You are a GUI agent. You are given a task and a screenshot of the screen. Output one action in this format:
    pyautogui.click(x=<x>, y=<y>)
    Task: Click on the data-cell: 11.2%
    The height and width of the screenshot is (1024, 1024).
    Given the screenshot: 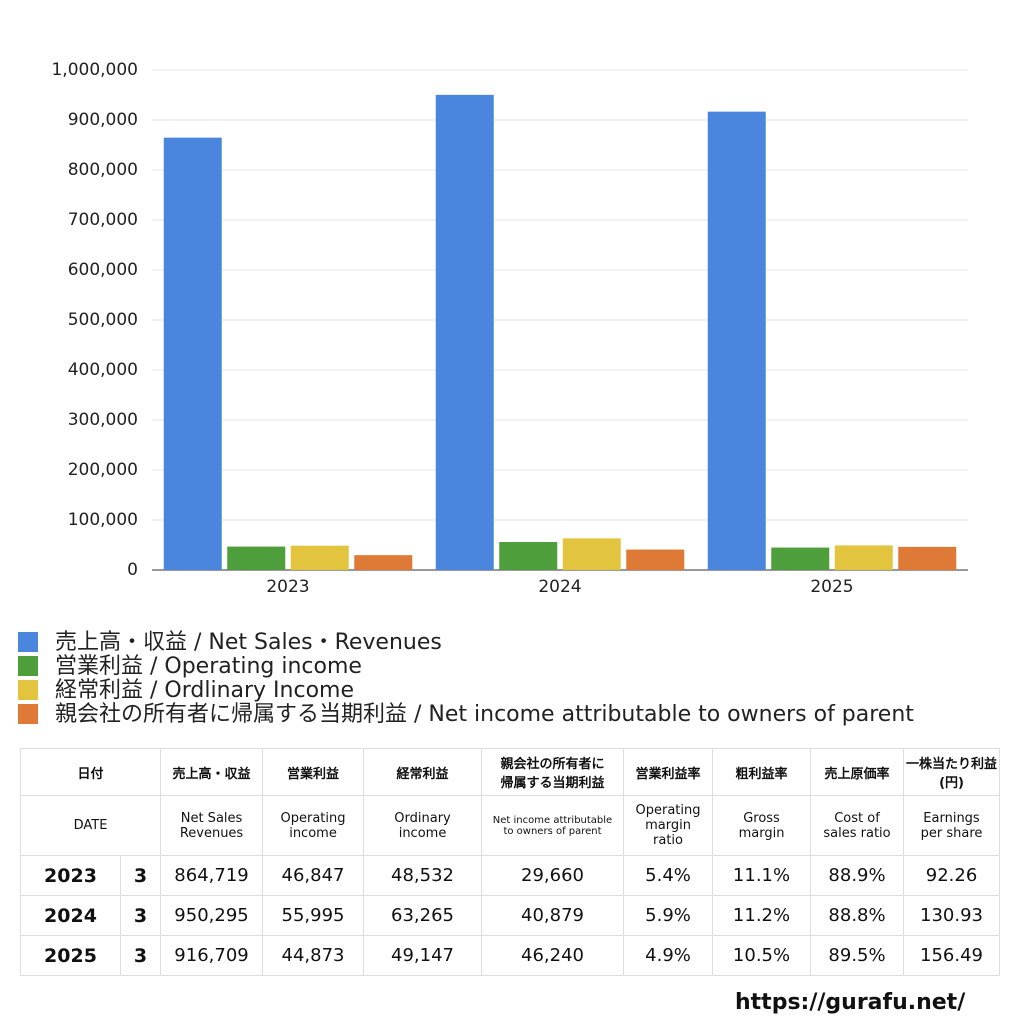 What is the action you would take?
    pyautogui.click(x=762, y=915)
    